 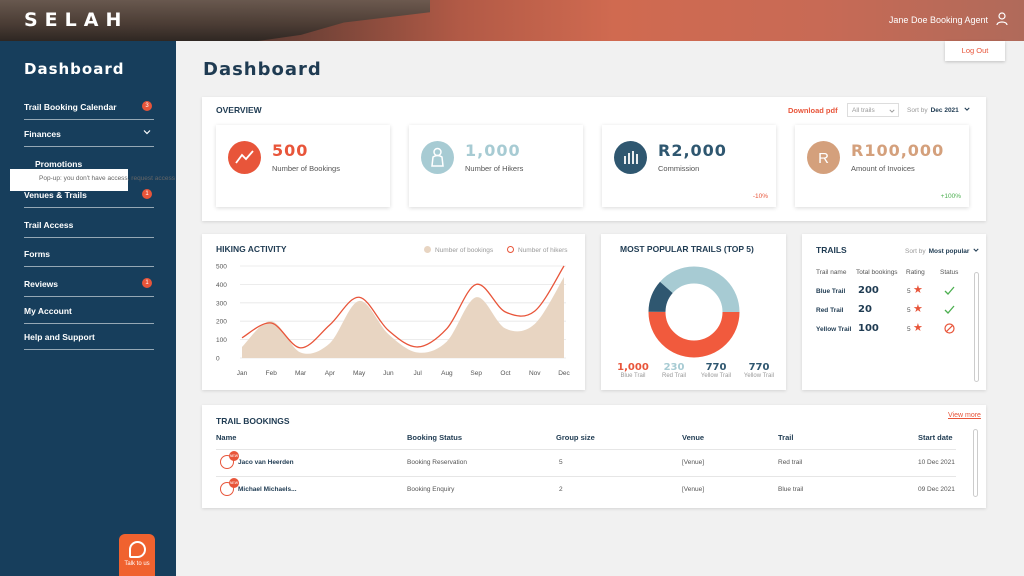 I want to click on sidebar-item-forms: Forms, so click(x=89, y=258).